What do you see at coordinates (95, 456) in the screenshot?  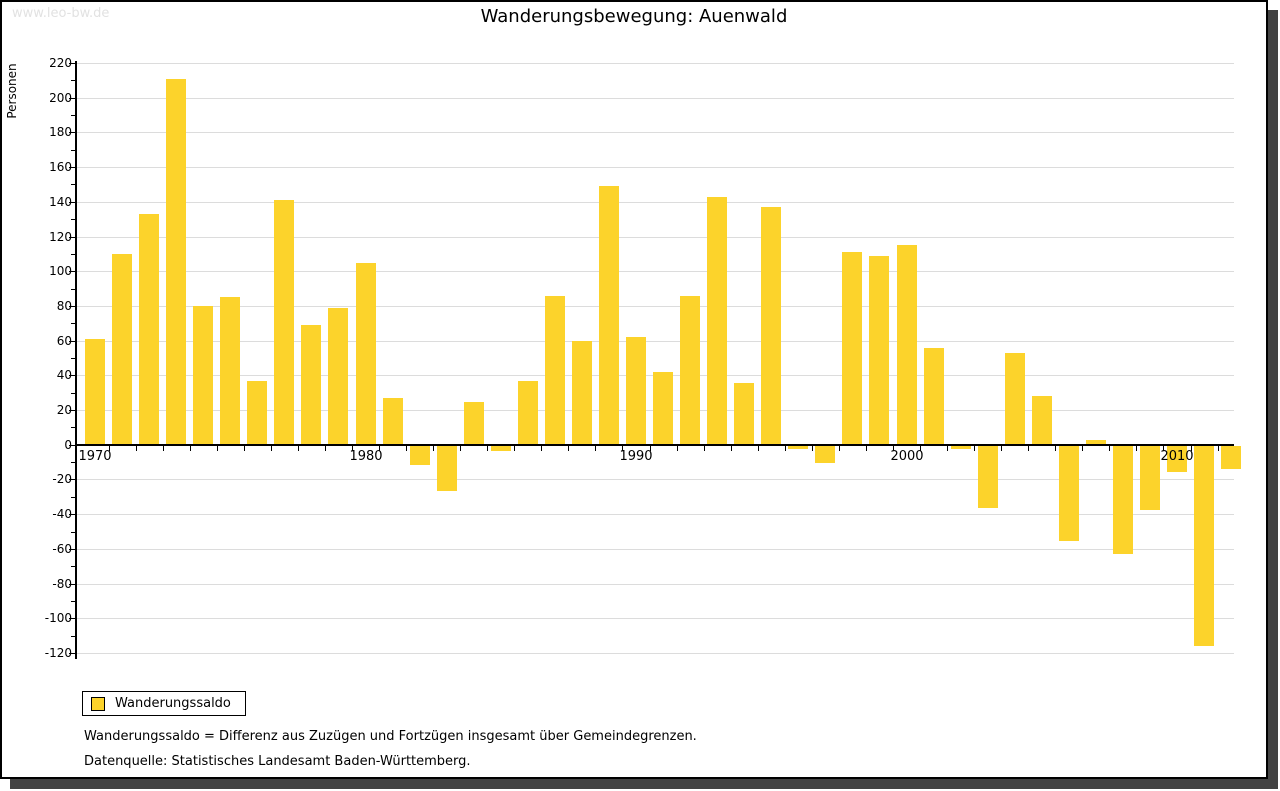 I see `x-tick-label-1970: 1970` at bounding box center [95, 456].